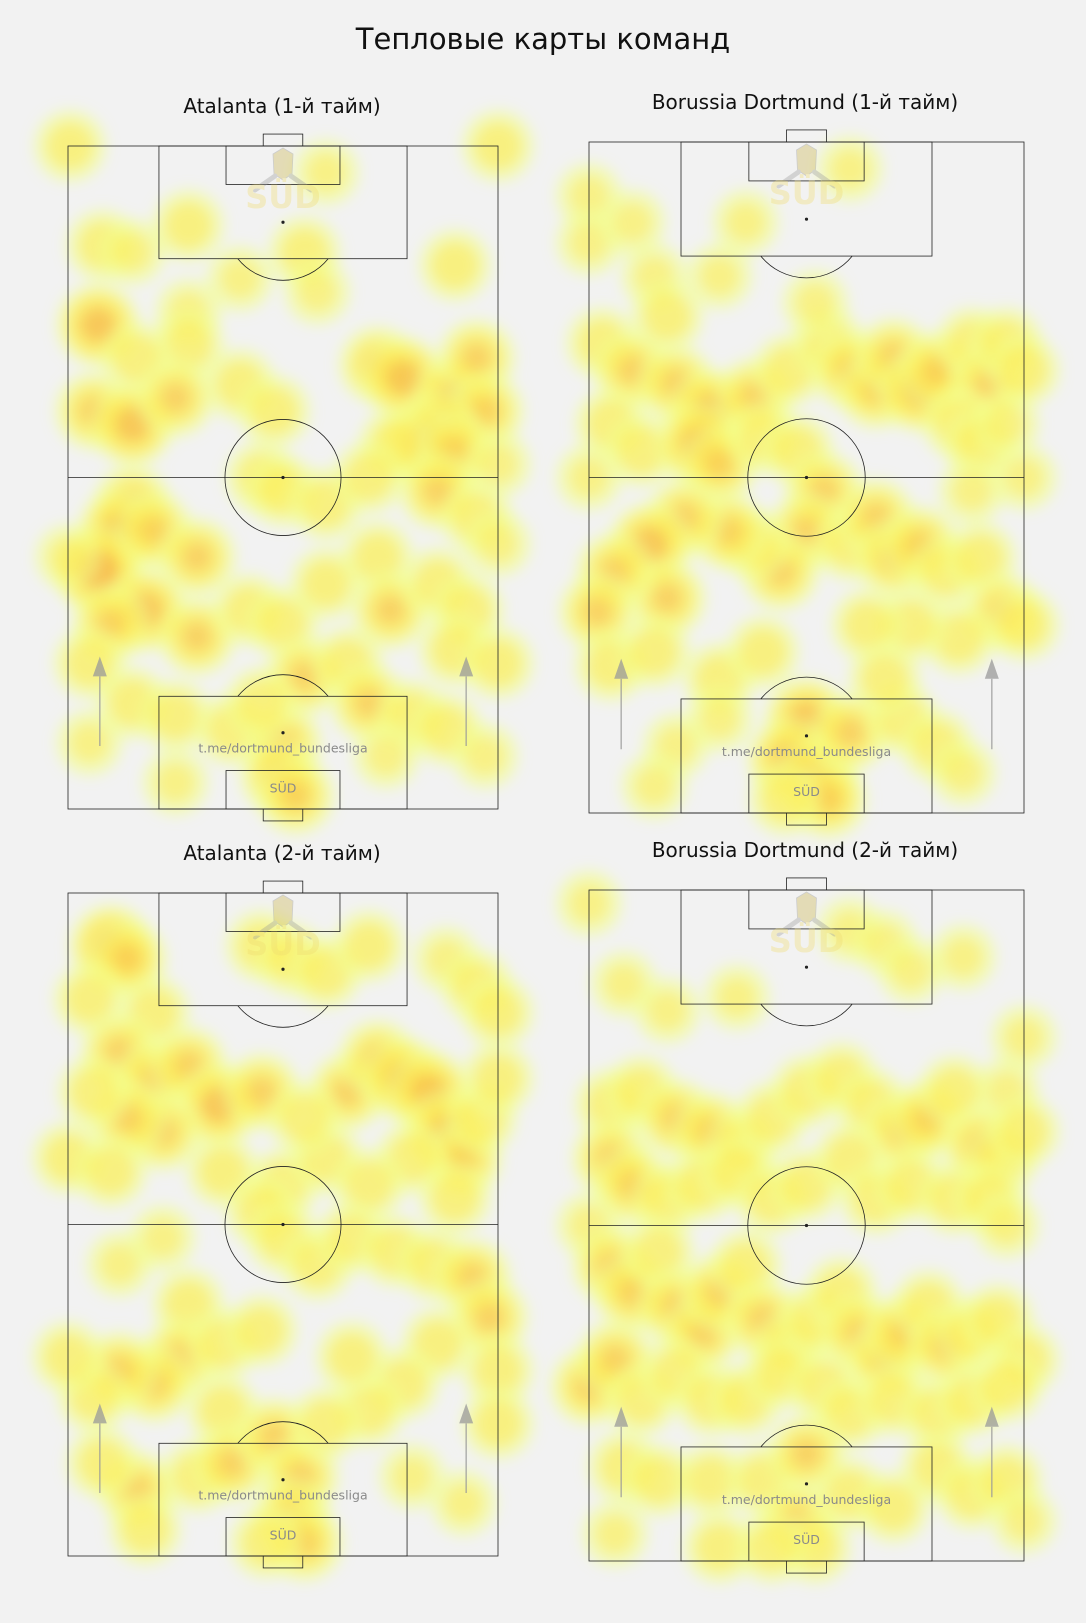 The height and width of the screenshot is (1623, 1086). I want to click on center-spot, so click(283, 1224).